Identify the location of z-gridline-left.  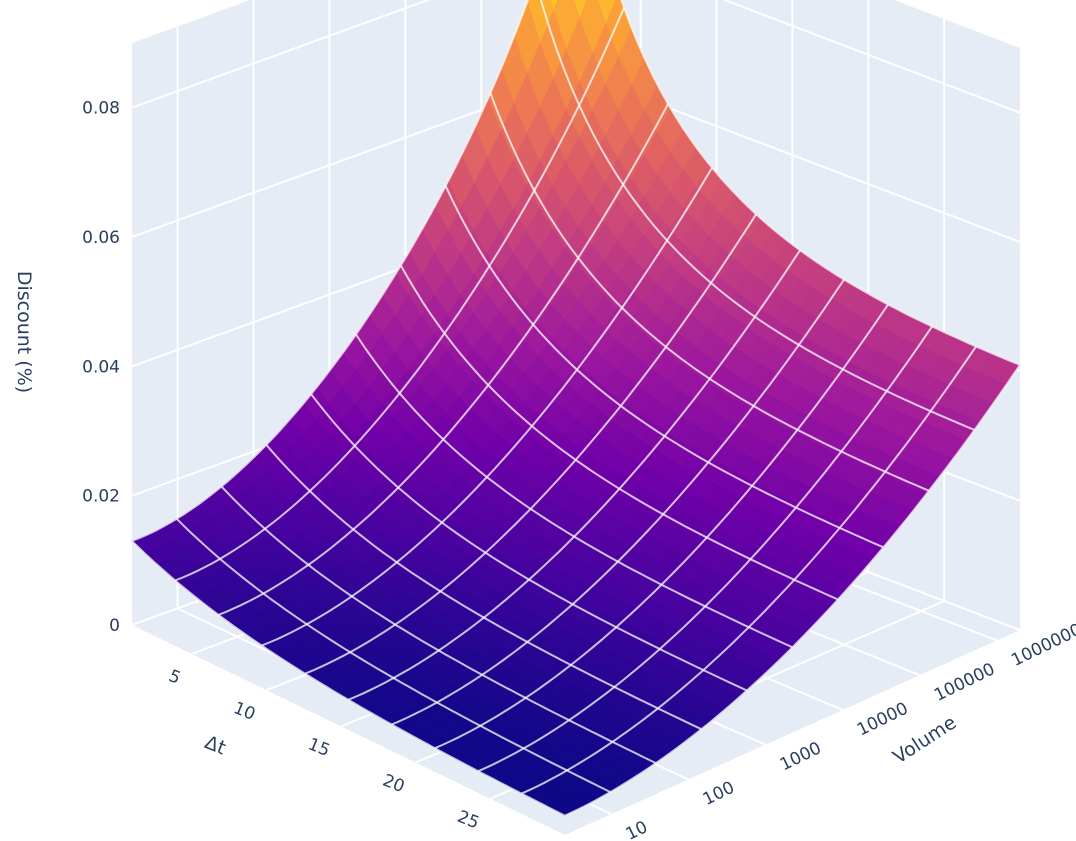
(281, 54).